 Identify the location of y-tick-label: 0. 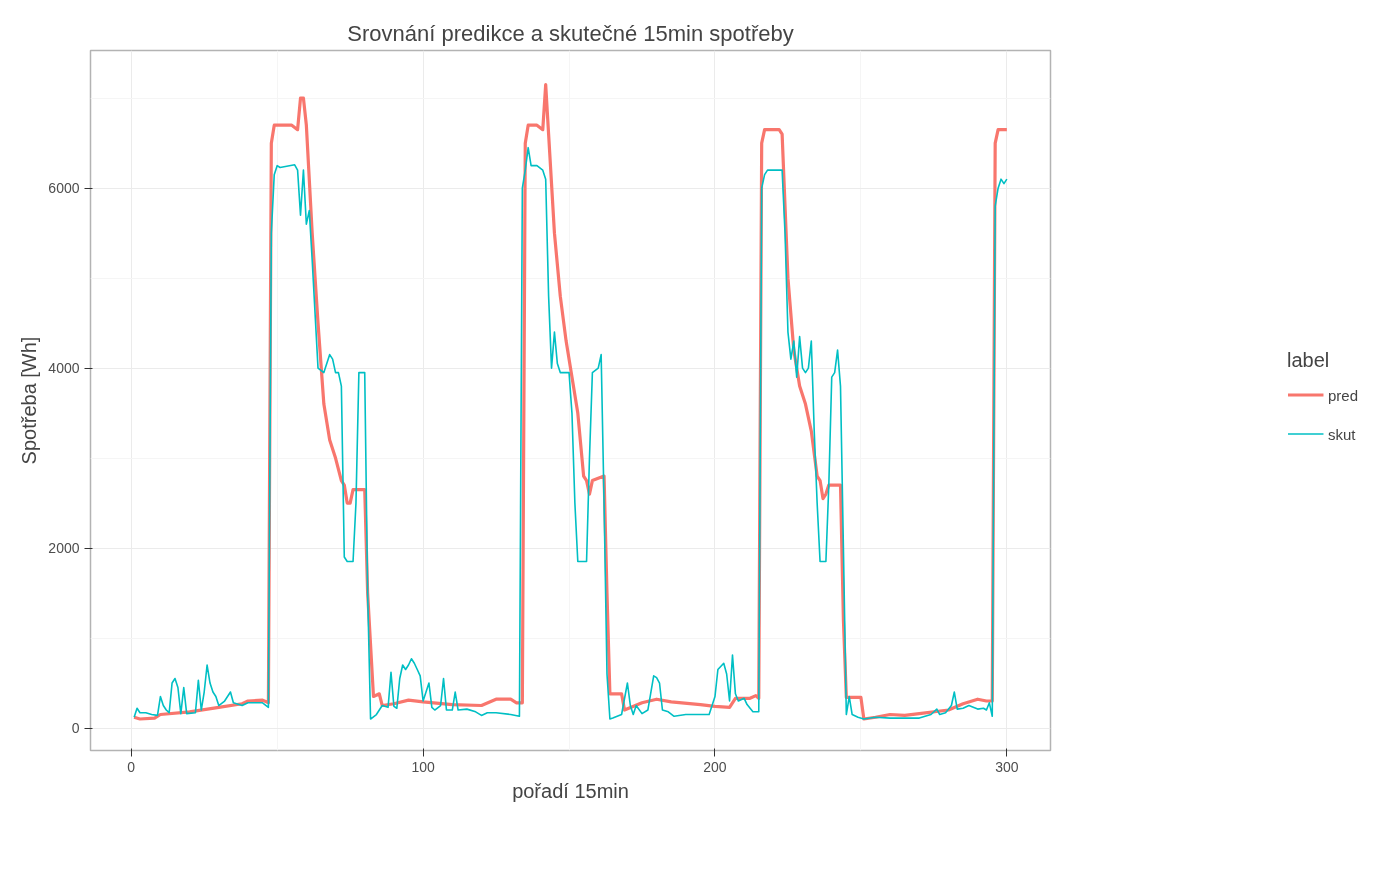
(75, 728).